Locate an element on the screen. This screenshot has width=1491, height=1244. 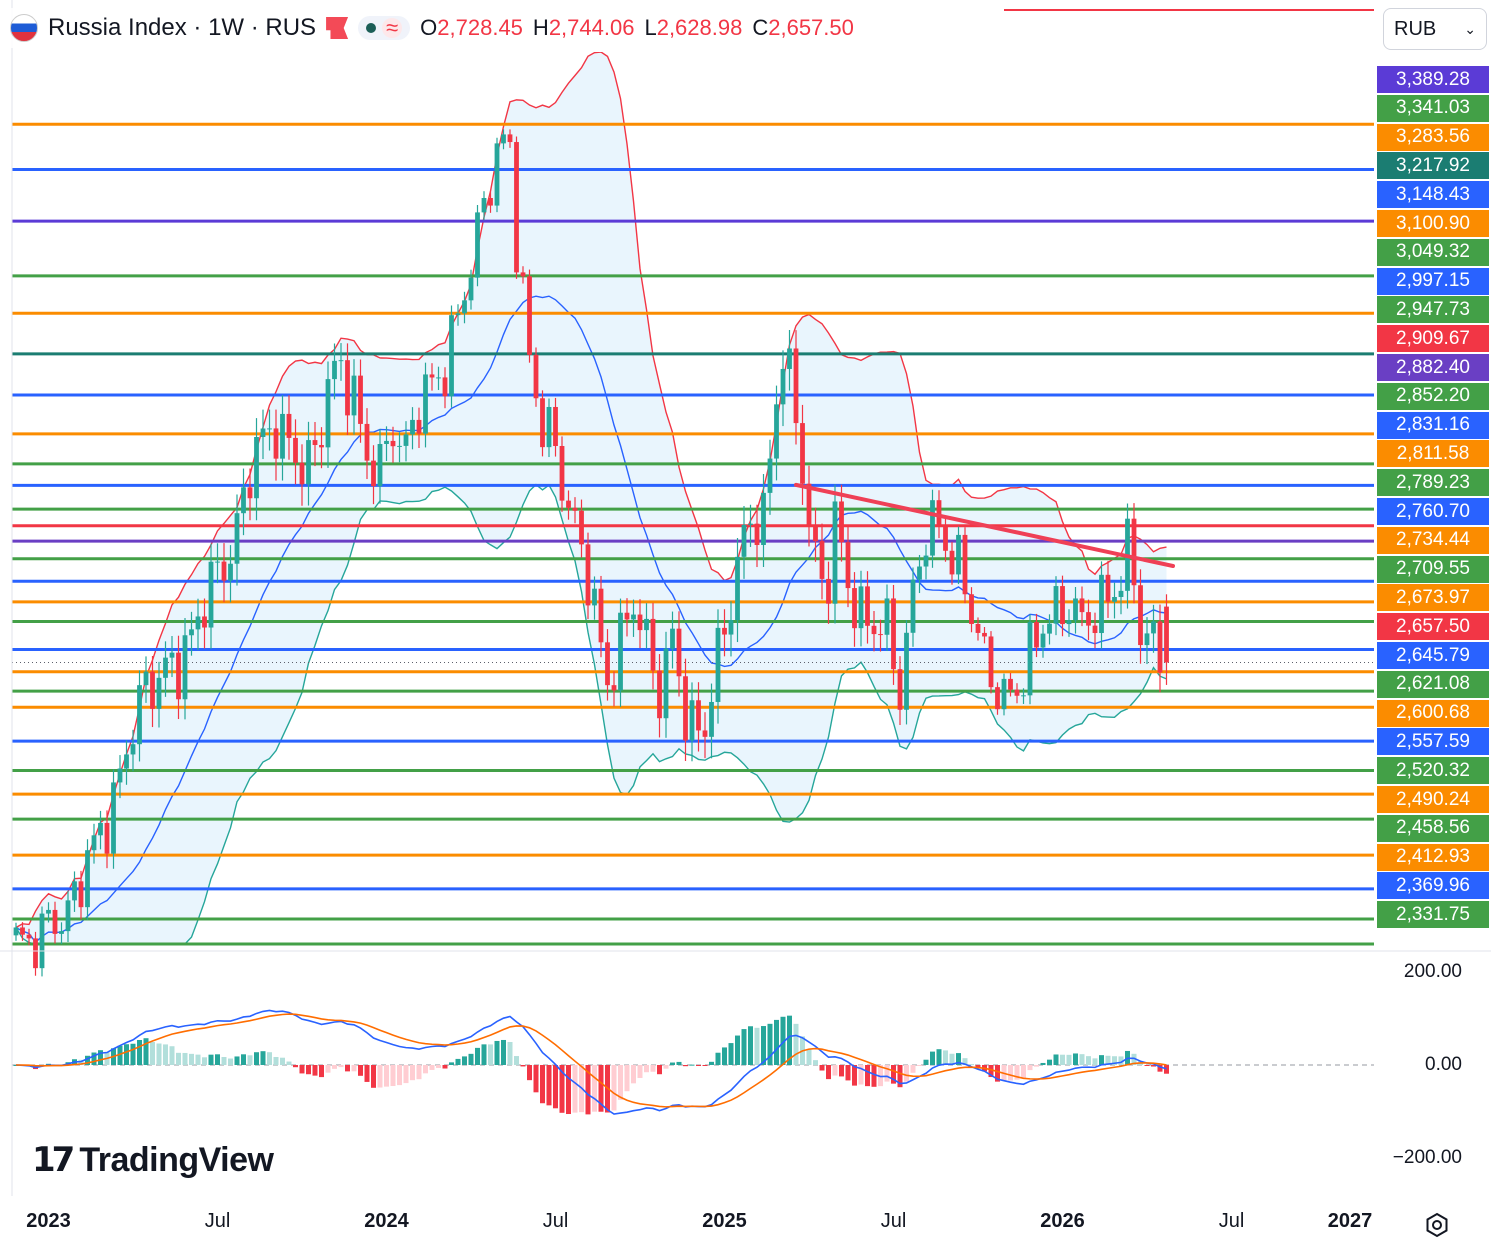
time-axis-label: Jul is located at coordinates (893, 1221).